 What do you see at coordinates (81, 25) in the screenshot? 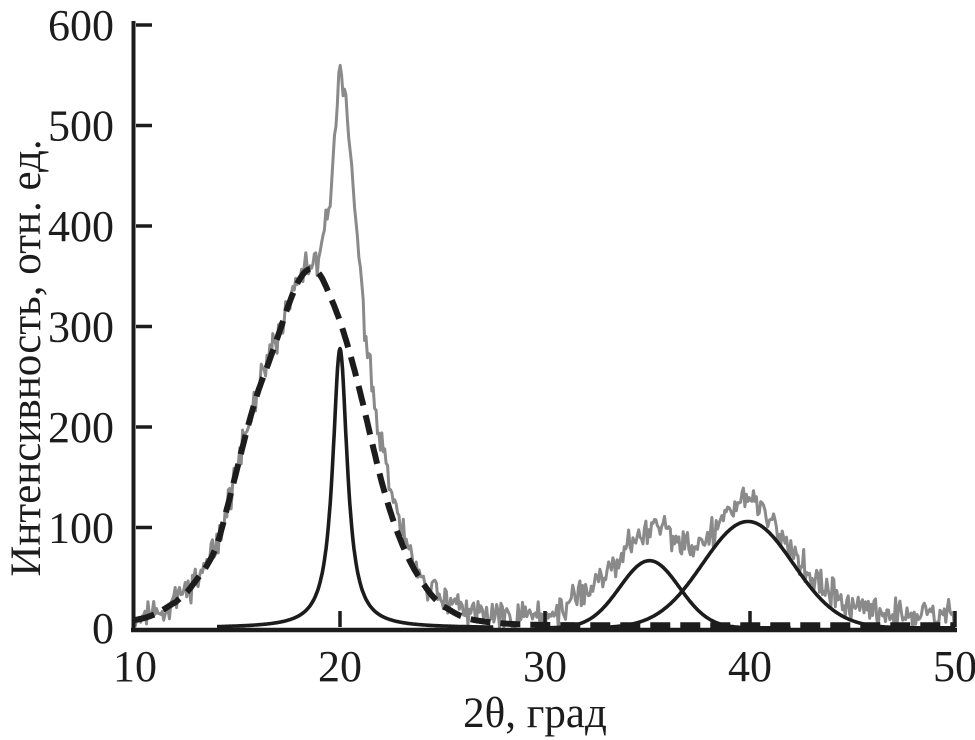
I see `y-tick-label: 600` at bounding box center [81, 25].